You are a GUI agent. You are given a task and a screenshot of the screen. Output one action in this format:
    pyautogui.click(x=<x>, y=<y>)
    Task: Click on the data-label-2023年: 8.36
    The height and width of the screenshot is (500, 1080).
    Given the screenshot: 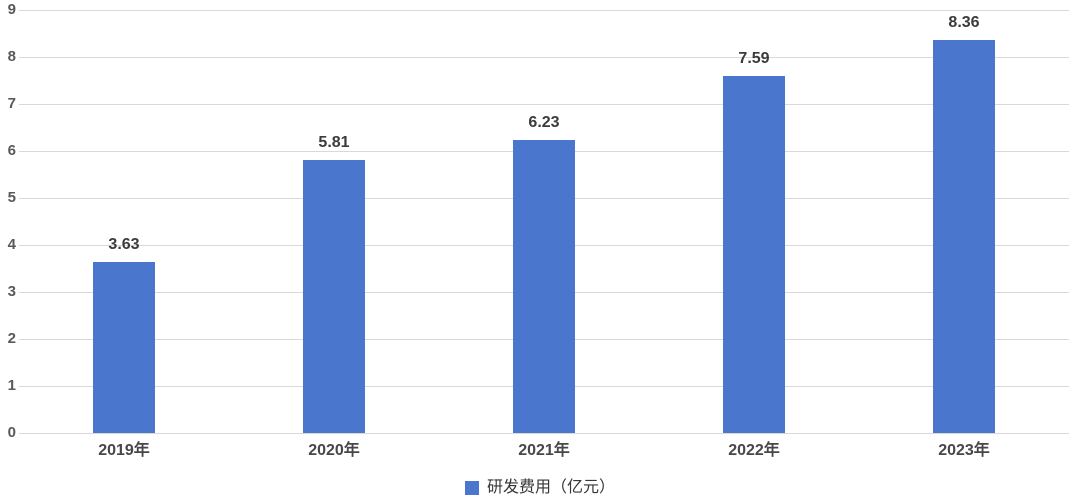 What is the action you would take?
    pyautogui.click(x=964, y=23)
    